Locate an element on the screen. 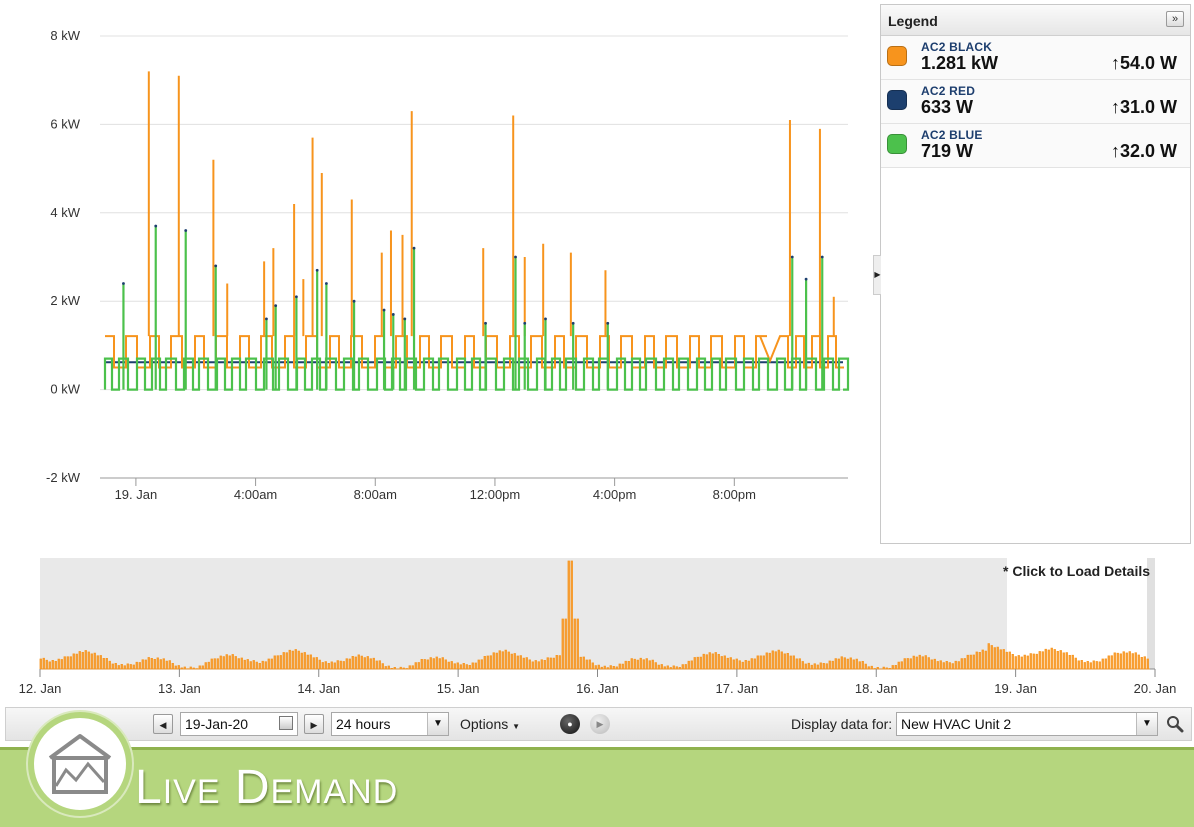  date-input is located at coordinates (239, 724).